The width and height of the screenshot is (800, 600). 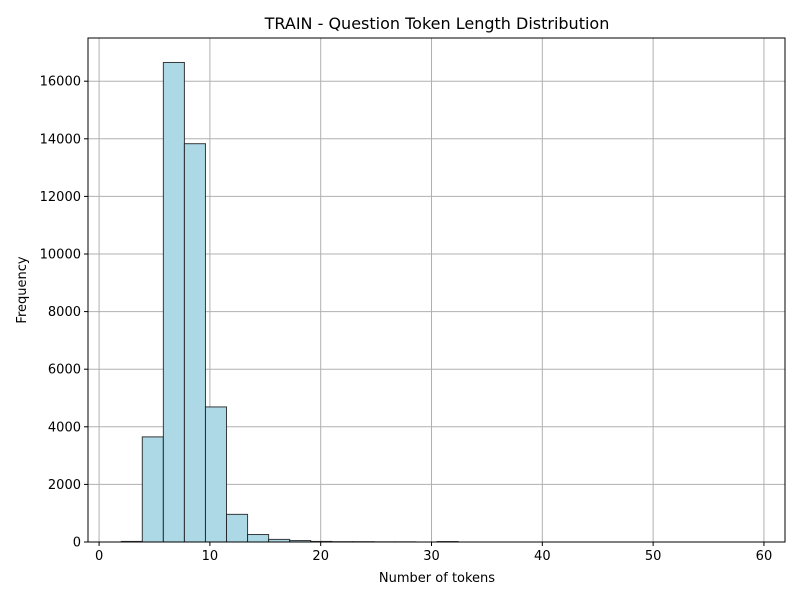 I want to click on y-tick-label: 2000, so click(x=64, y=485).